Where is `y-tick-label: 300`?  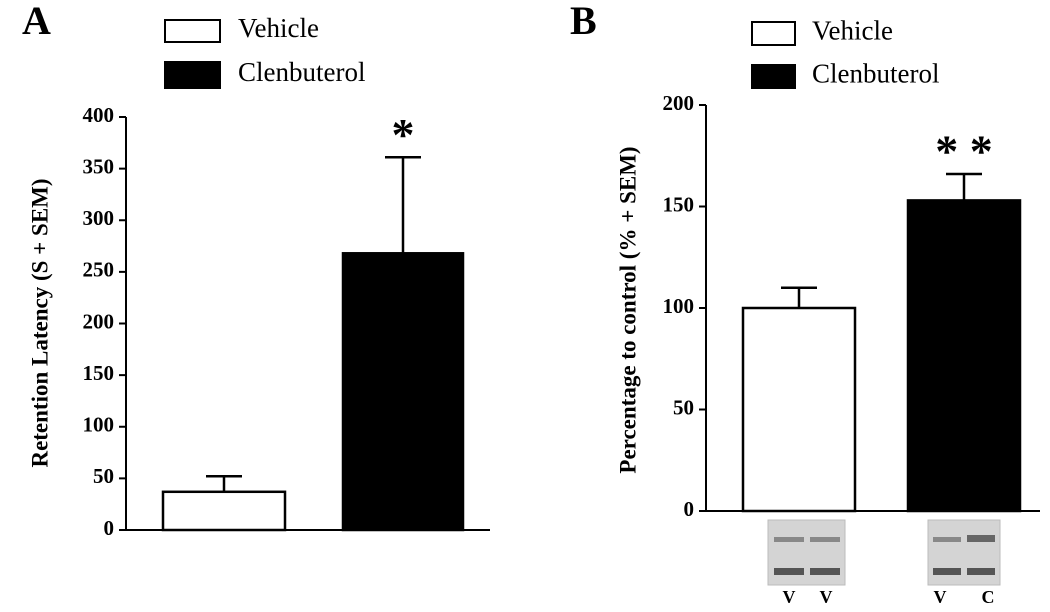
y-tick-label: 300 is located at coordinates (99, 218).